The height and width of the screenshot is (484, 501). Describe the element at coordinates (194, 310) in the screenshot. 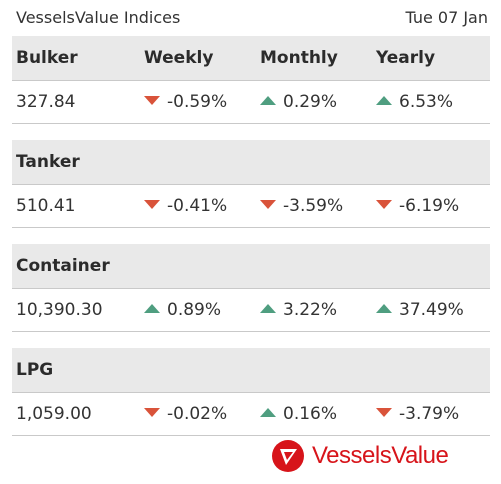

I see `weekly-change-text: 0.89%` at that location.